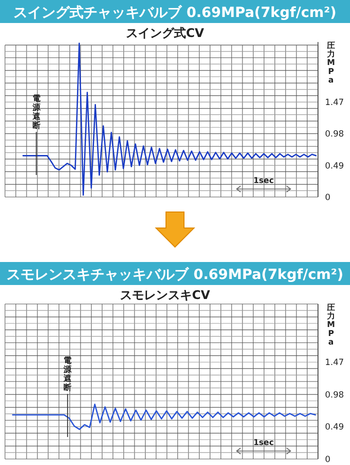  I want to click on chart-subtitle: スイング式CV, so click(165, 33).